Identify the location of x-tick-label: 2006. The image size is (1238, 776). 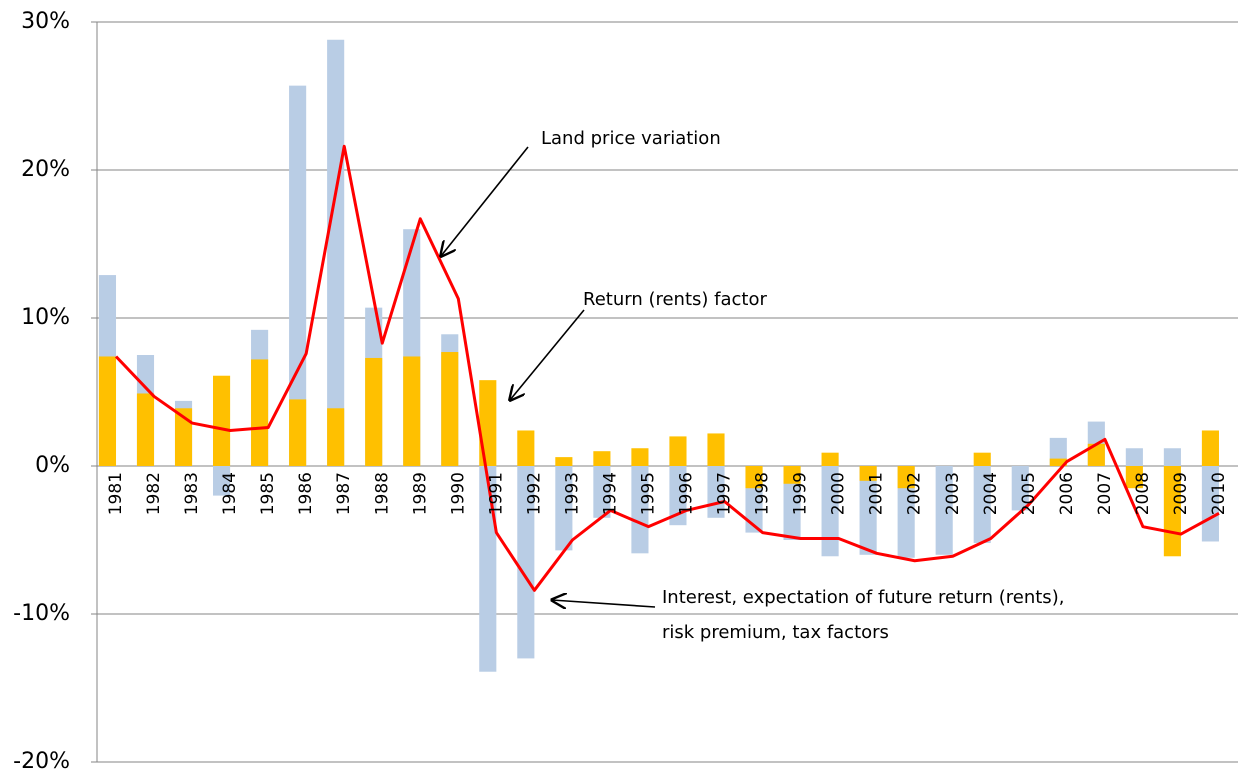
(1067, 493).